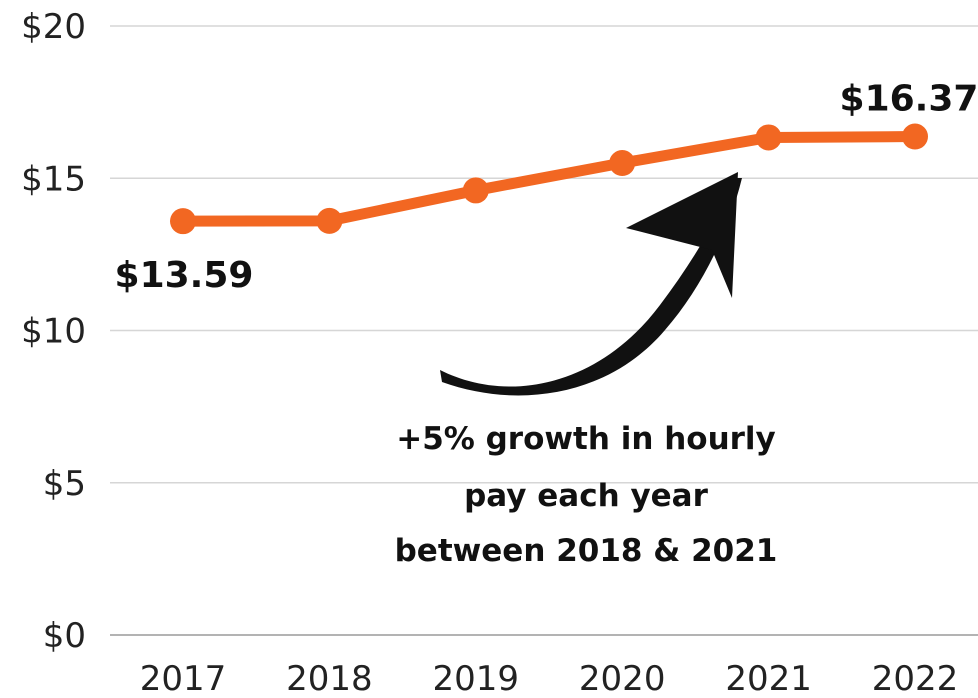 The image size is (978, 698). What do you see at coordinates (53, 179) in the screenshot?
I see `y-tick-label: $15` at bounding box center [53, 179].